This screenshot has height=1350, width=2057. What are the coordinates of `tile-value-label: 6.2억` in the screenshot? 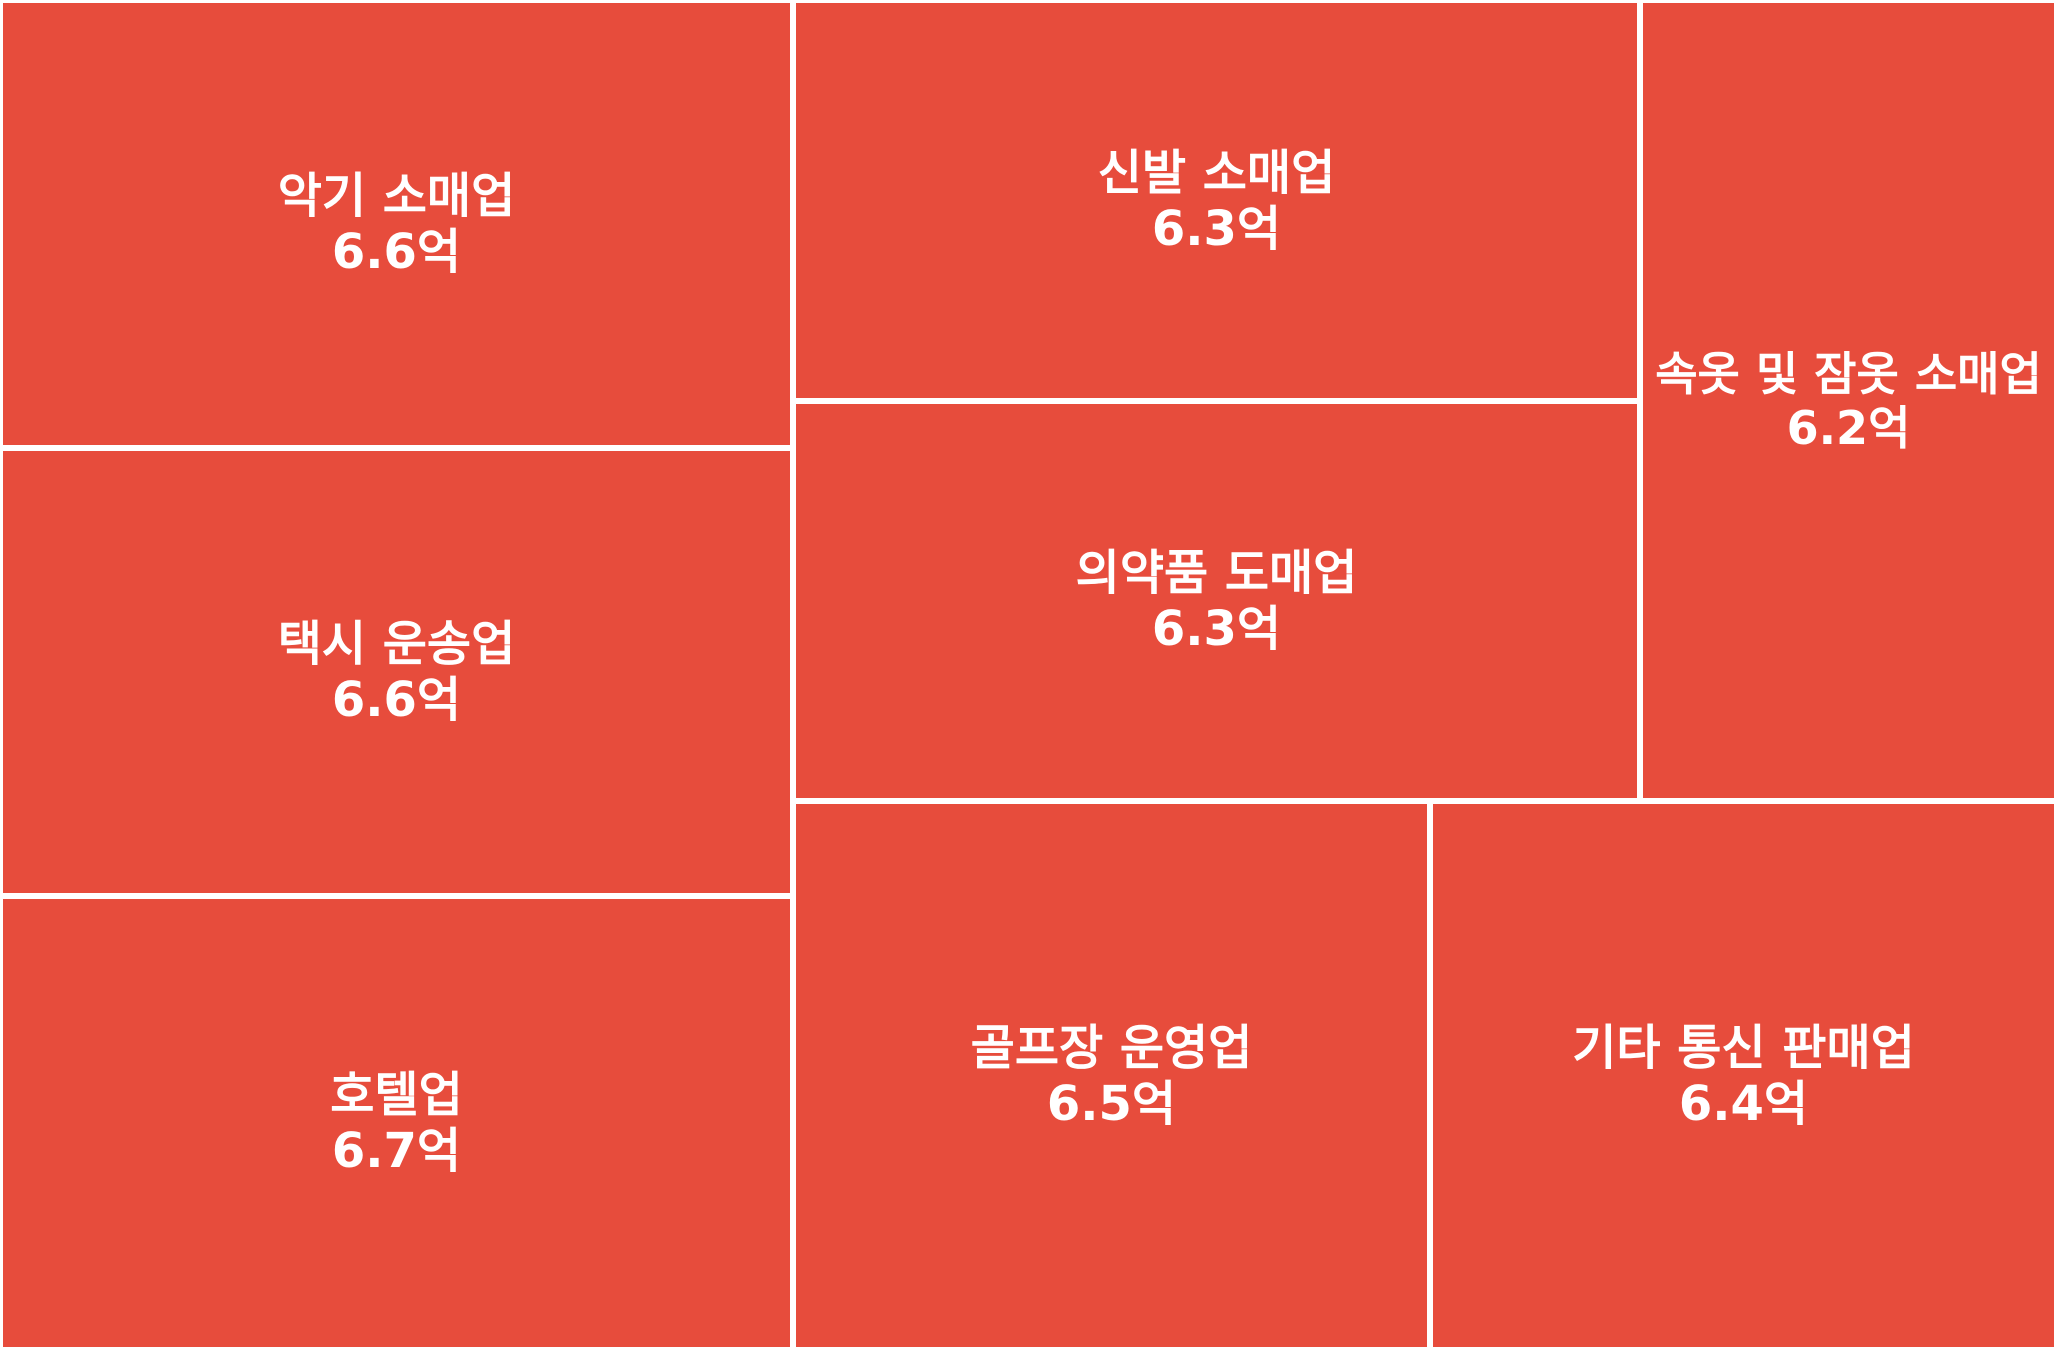 It's located at (1848, 427).